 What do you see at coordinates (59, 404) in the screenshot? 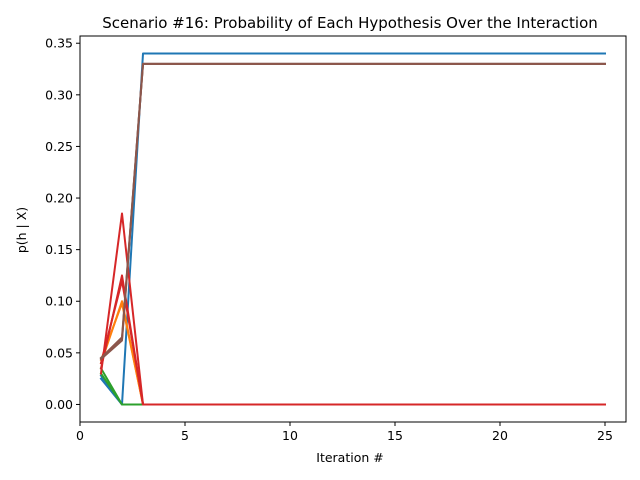
I see `y-tick-label: 0.00` at bounding box center [59, 404].